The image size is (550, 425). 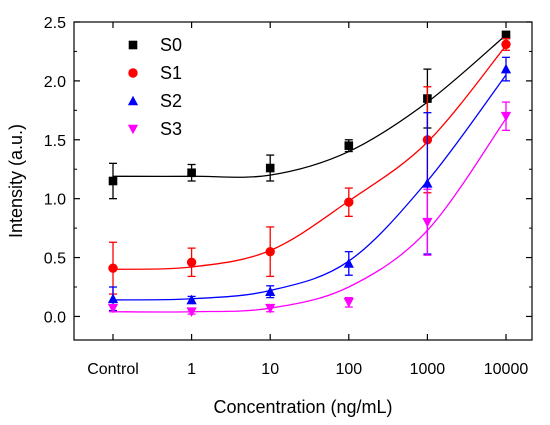 What do you see at coordinates (133, 129) in the screenshot?
I see `legend-marker-S3` at bounding box center [133, 129].